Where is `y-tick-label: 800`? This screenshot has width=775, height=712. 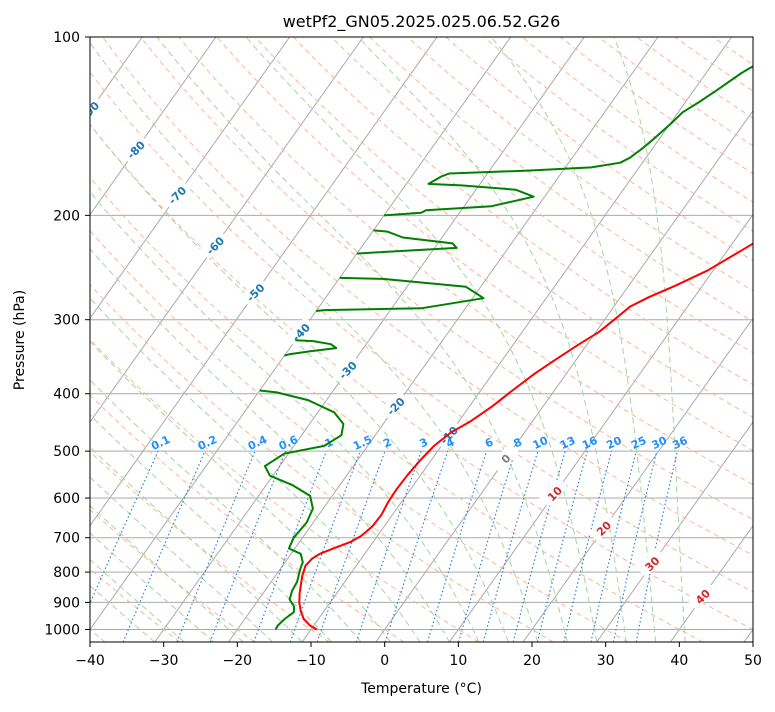 y-tick-label: 800 is located at coordinates (66, 573).